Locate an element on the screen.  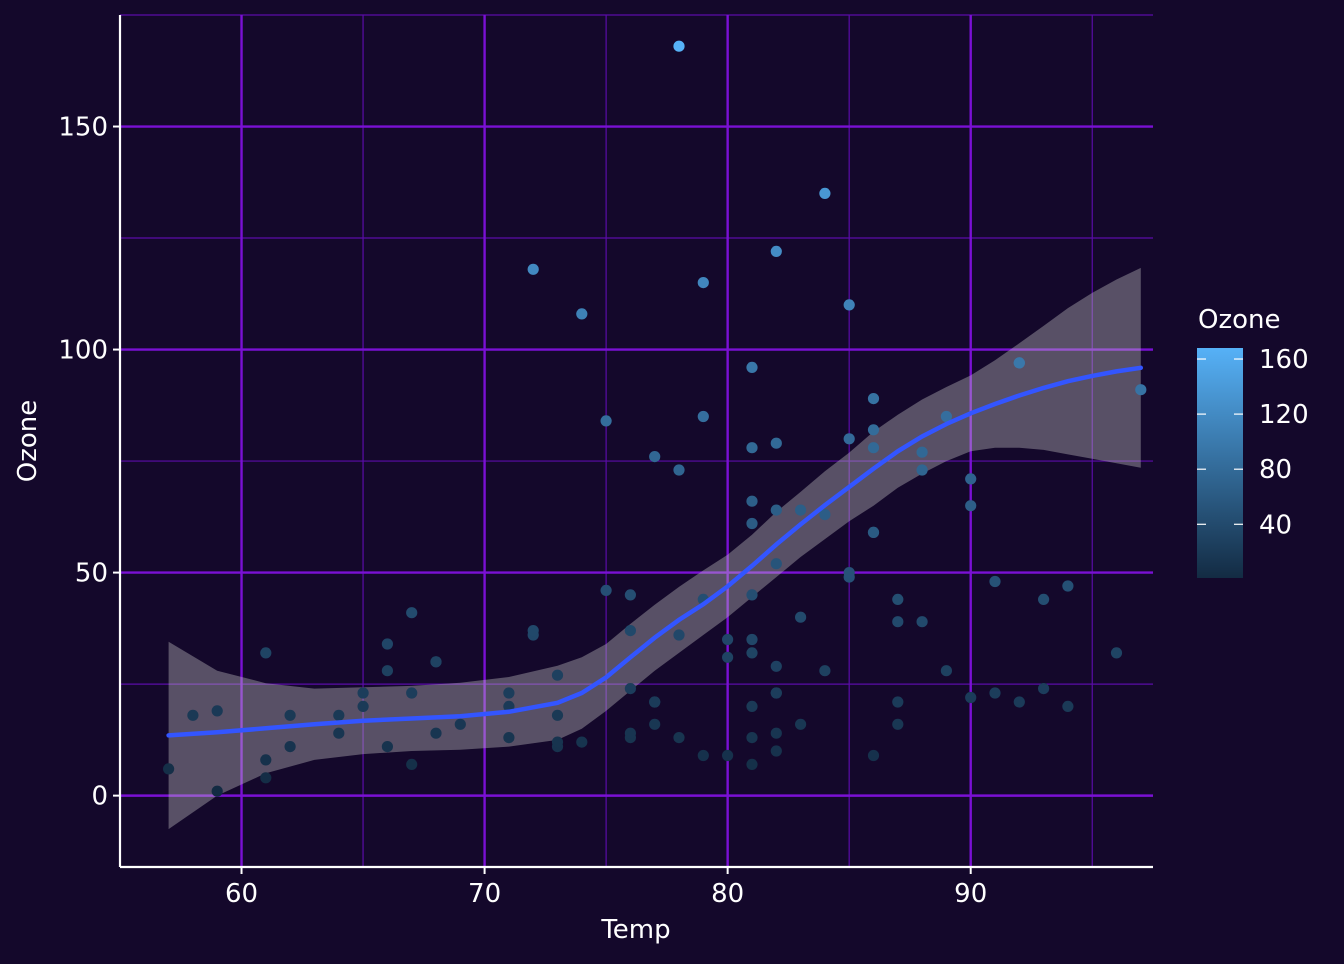
legend-tick-label: 160 is located at coordinates (1284, 360).